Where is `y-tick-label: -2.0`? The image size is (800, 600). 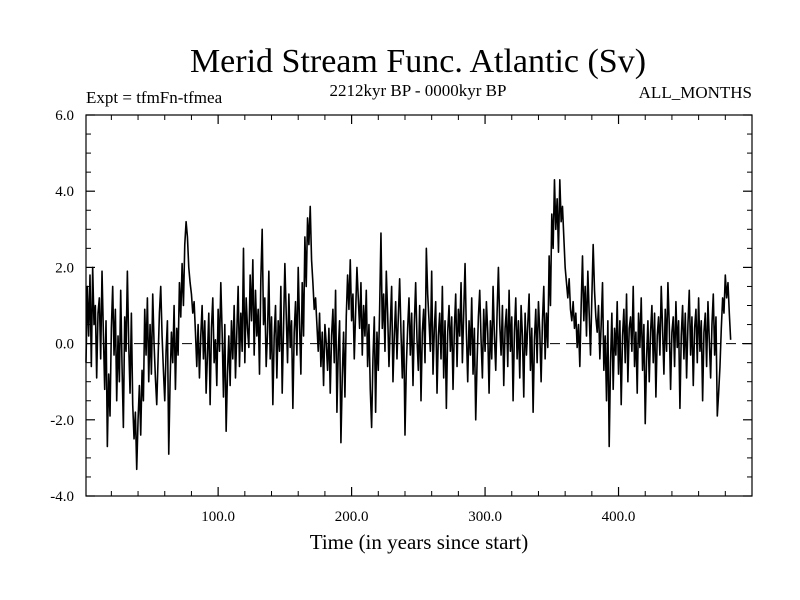 y-tick-label: -2.0 is located at coordinates (62, 421).